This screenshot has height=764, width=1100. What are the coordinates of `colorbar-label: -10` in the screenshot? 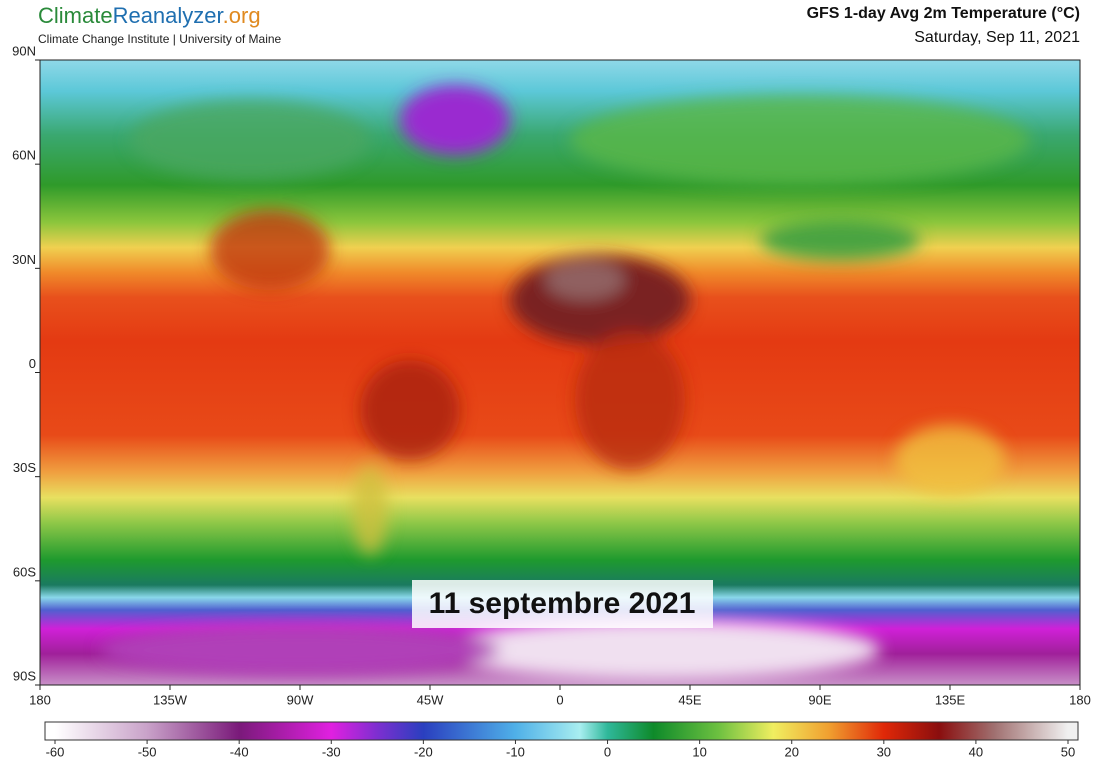 It's located at (515, 751).